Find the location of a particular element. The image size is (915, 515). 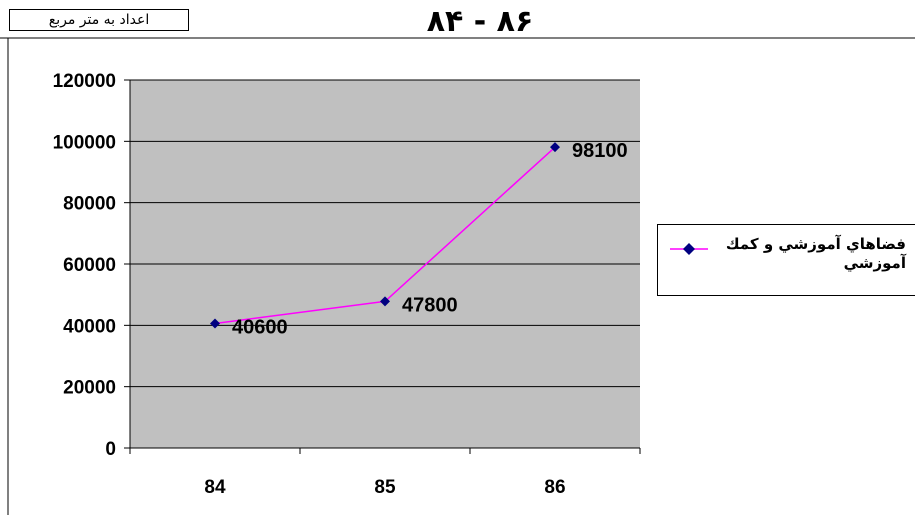

data-value-label: 47800 is located at coordinates (430, 305).